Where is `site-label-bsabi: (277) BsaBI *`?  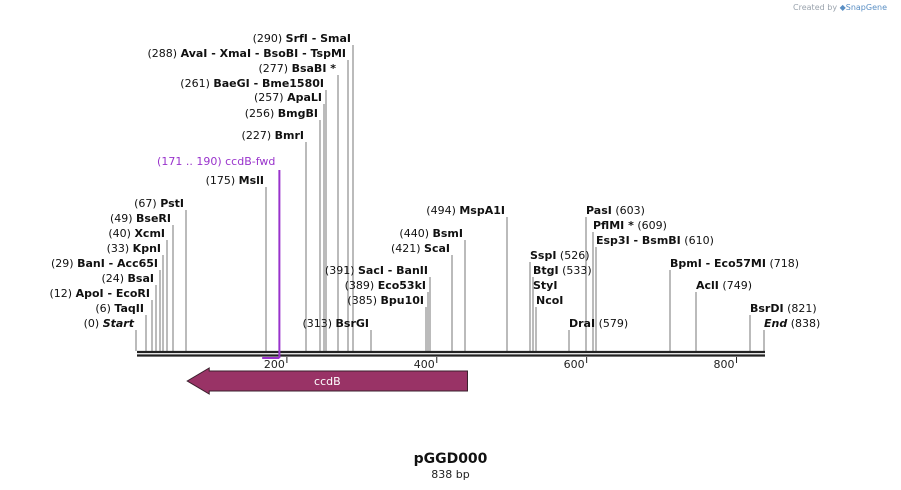
site-label-bsabi: (277) BsaBI * is located at coordinates (298, 68).